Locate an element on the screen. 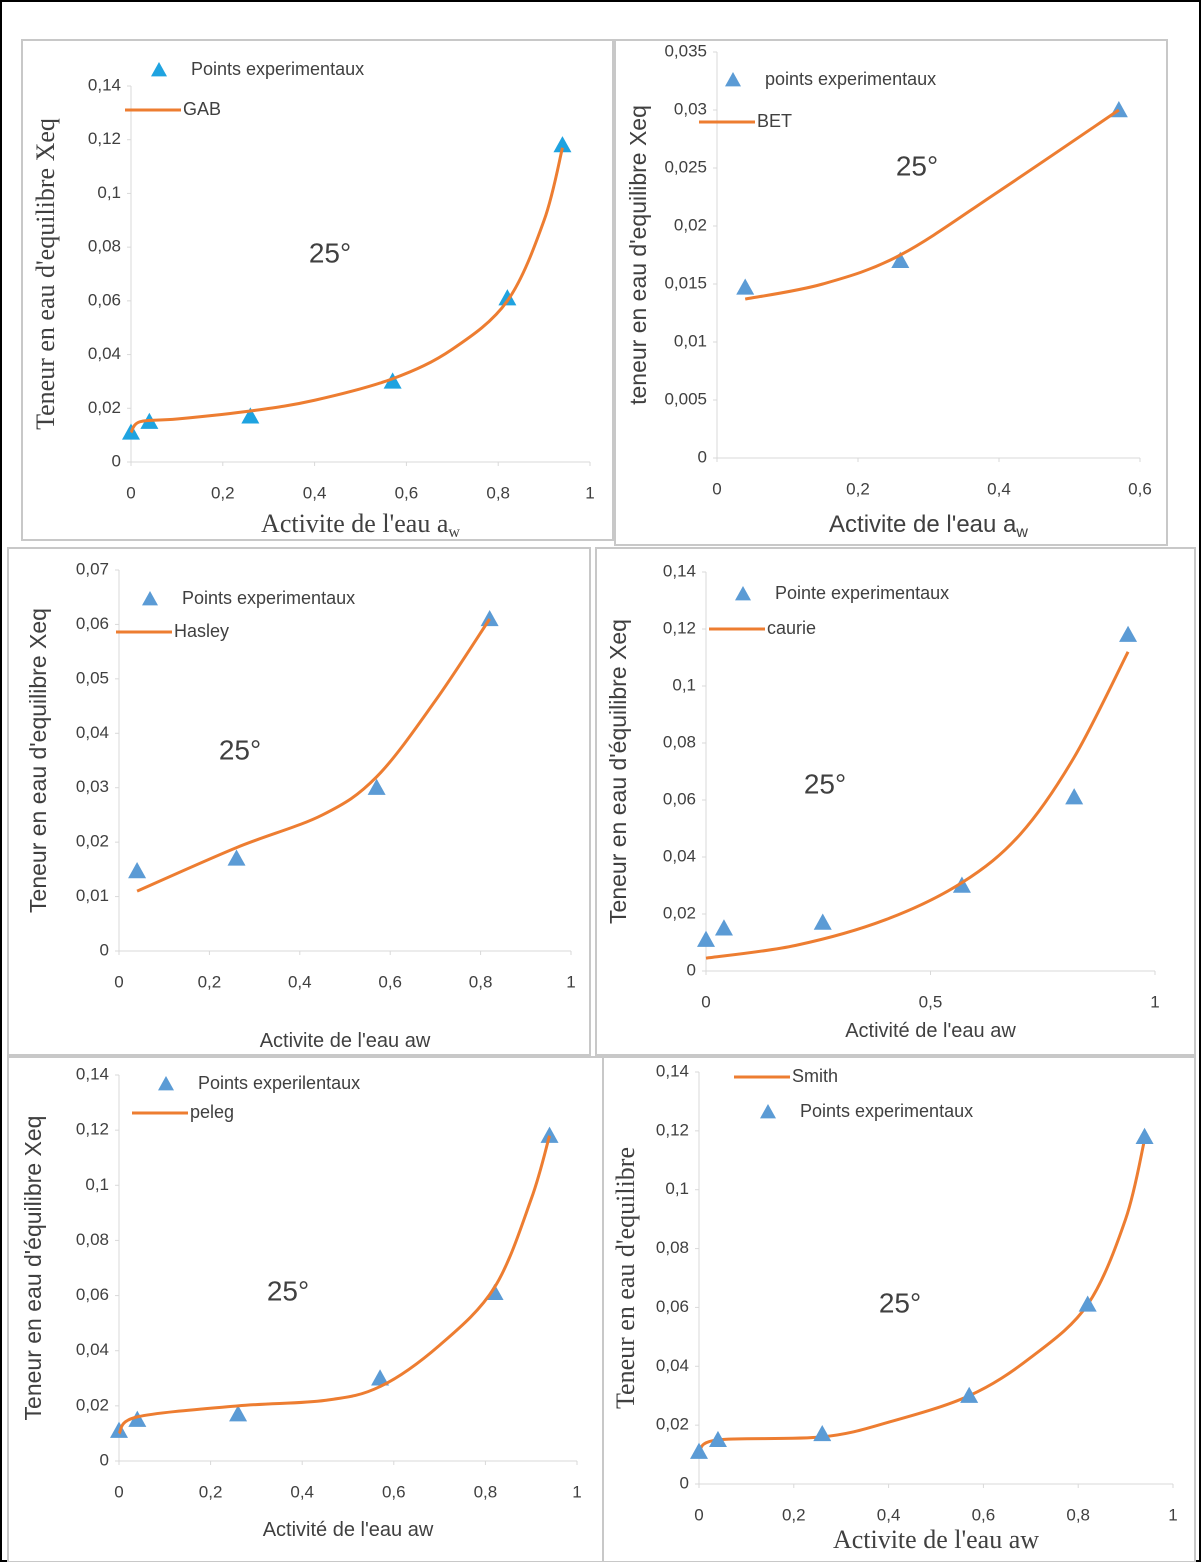  panel-frame is located at coordinates (891, 292).